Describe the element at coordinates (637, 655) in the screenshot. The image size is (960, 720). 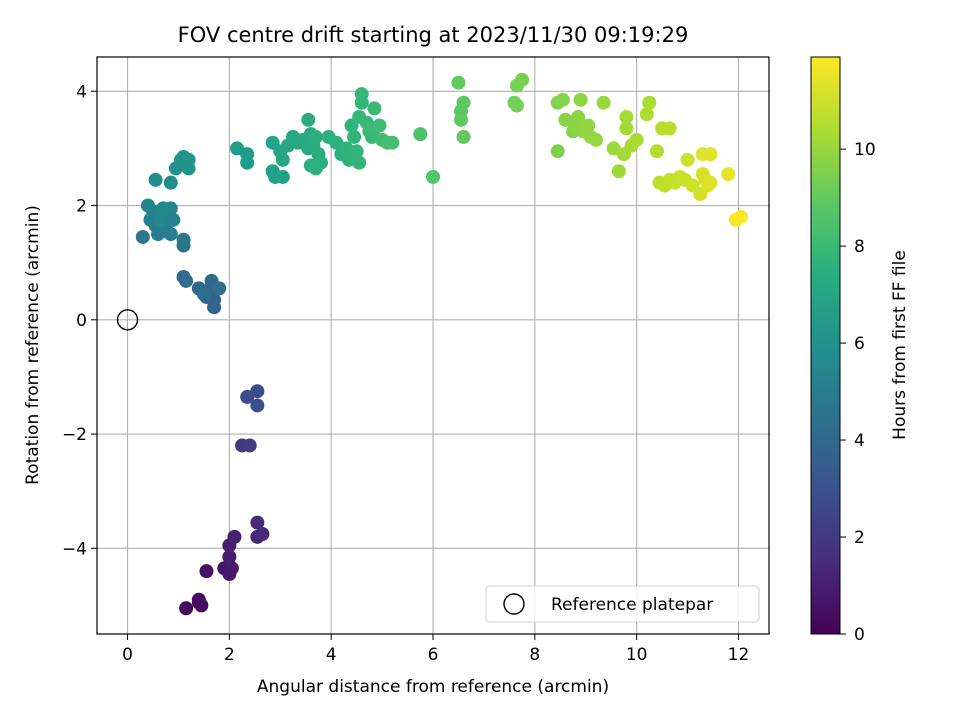
I see `x-tick-label: 10` at that location.